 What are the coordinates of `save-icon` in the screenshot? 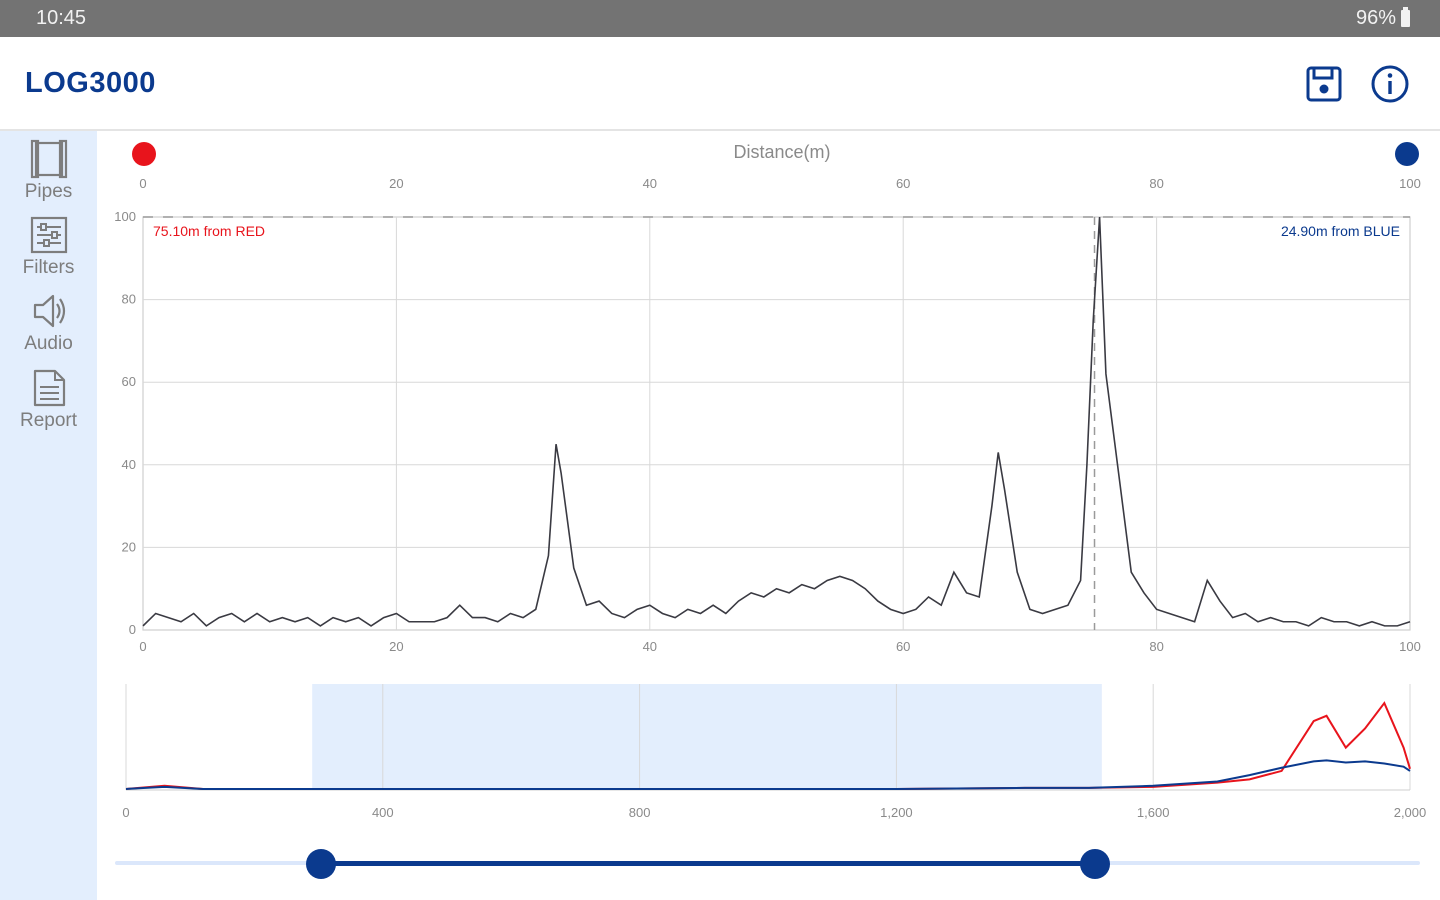 It's located at (1324, 84).